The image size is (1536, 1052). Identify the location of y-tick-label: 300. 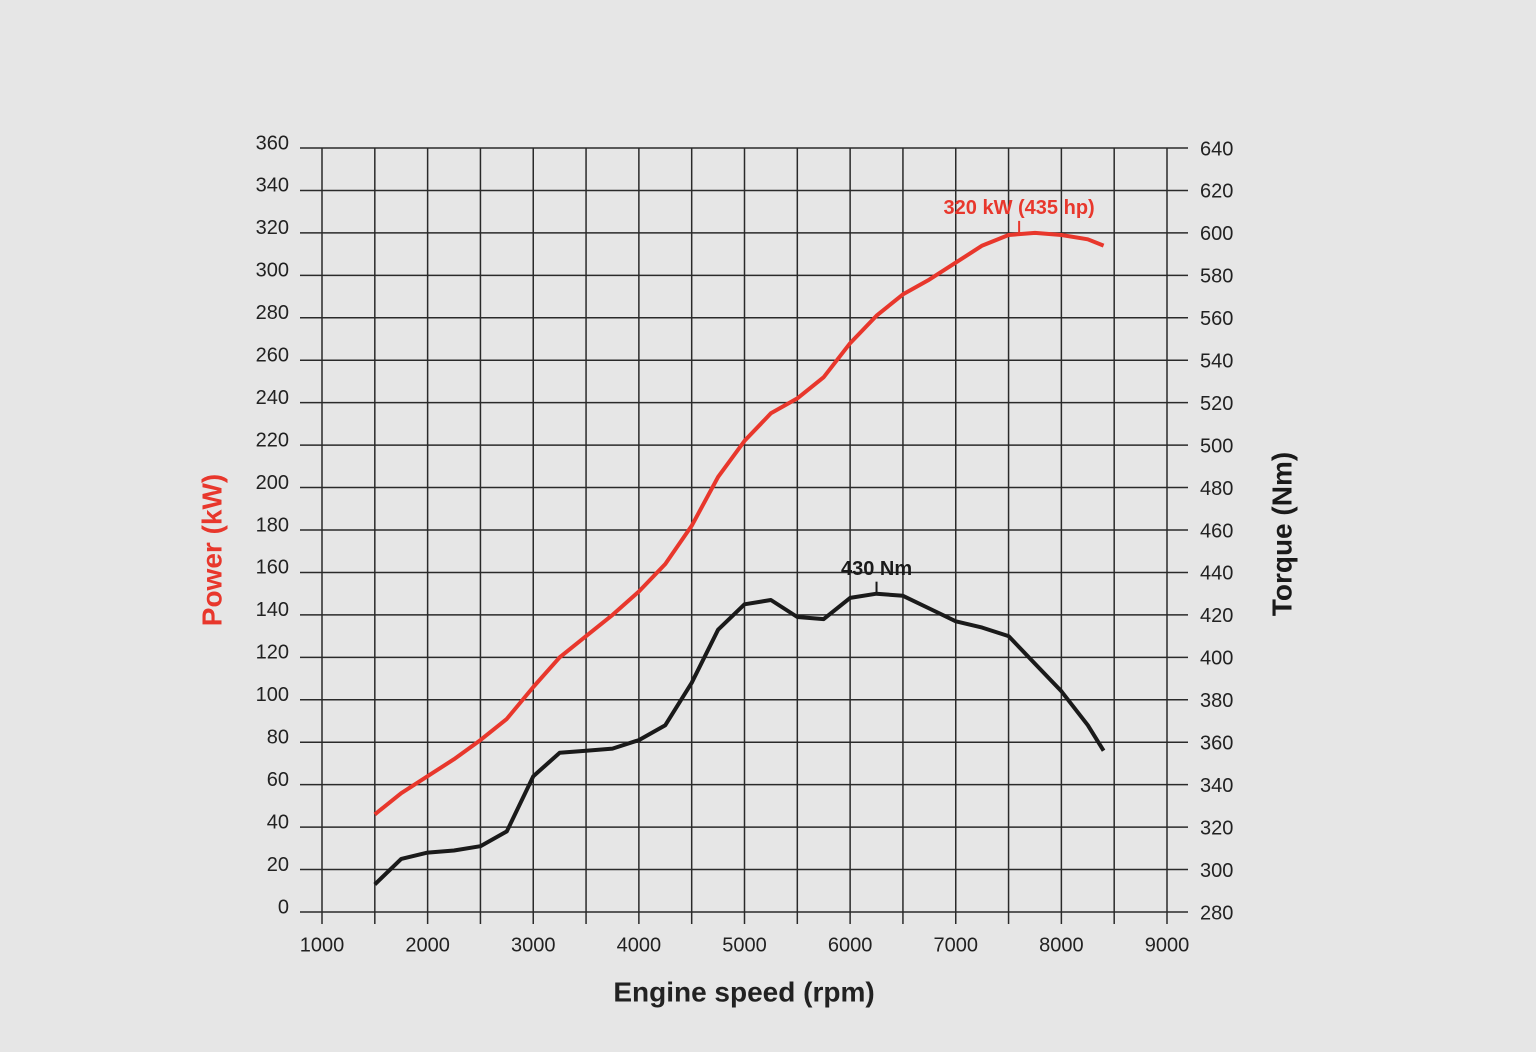
(272, 271).